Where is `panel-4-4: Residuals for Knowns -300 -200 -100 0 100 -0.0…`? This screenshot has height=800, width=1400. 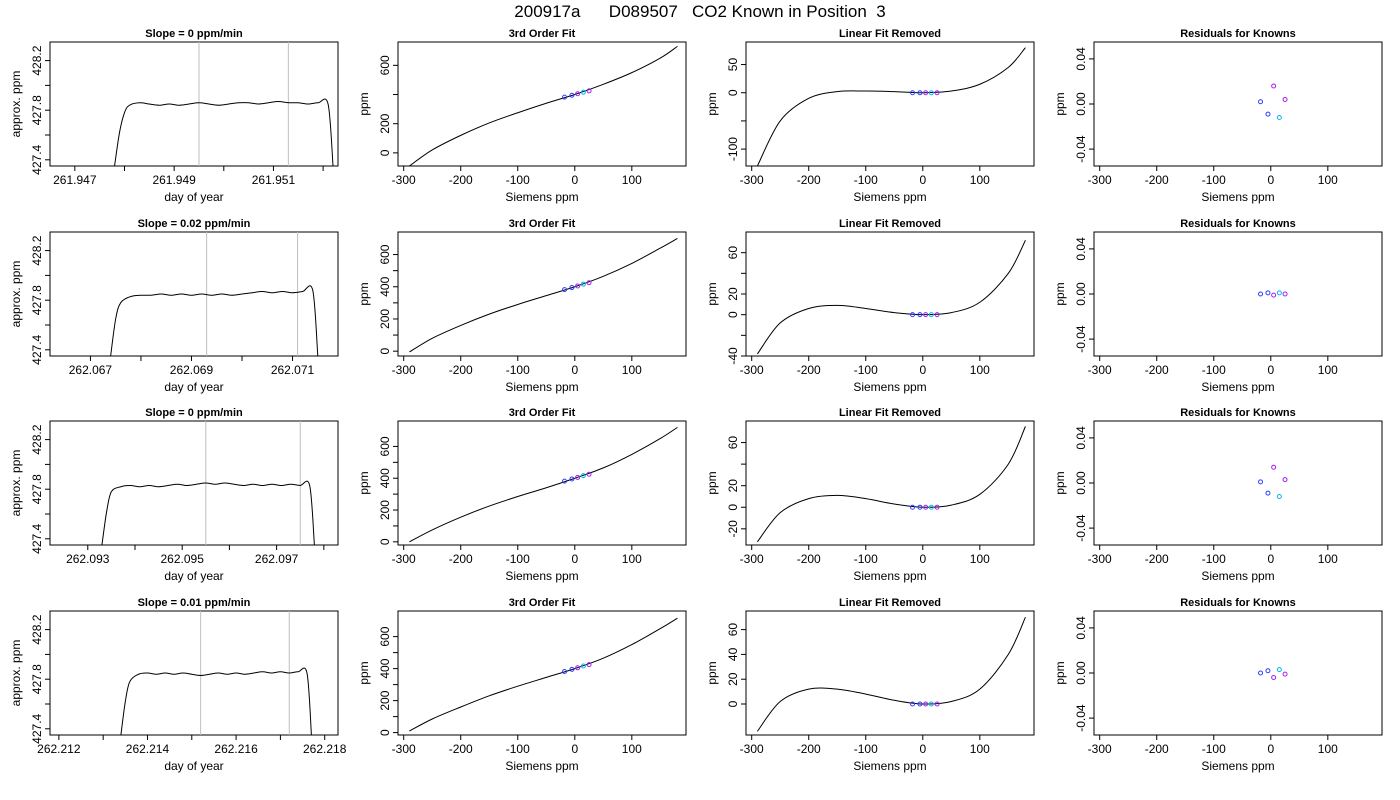 panel-4-4: Residuals for Knowns -300 -200 -100 0 100 -0.0… is located at coordinates (1218, 685).